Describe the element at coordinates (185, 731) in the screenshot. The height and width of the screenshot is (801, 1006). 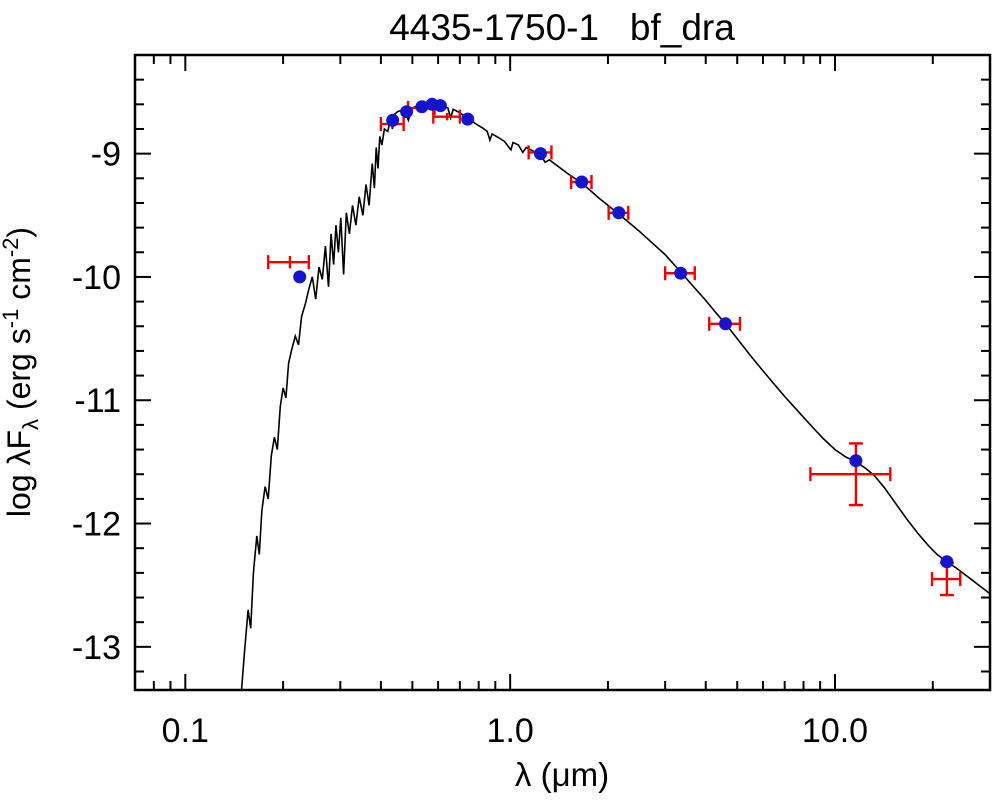
I see `x-tick-label: 0.1` at that location.